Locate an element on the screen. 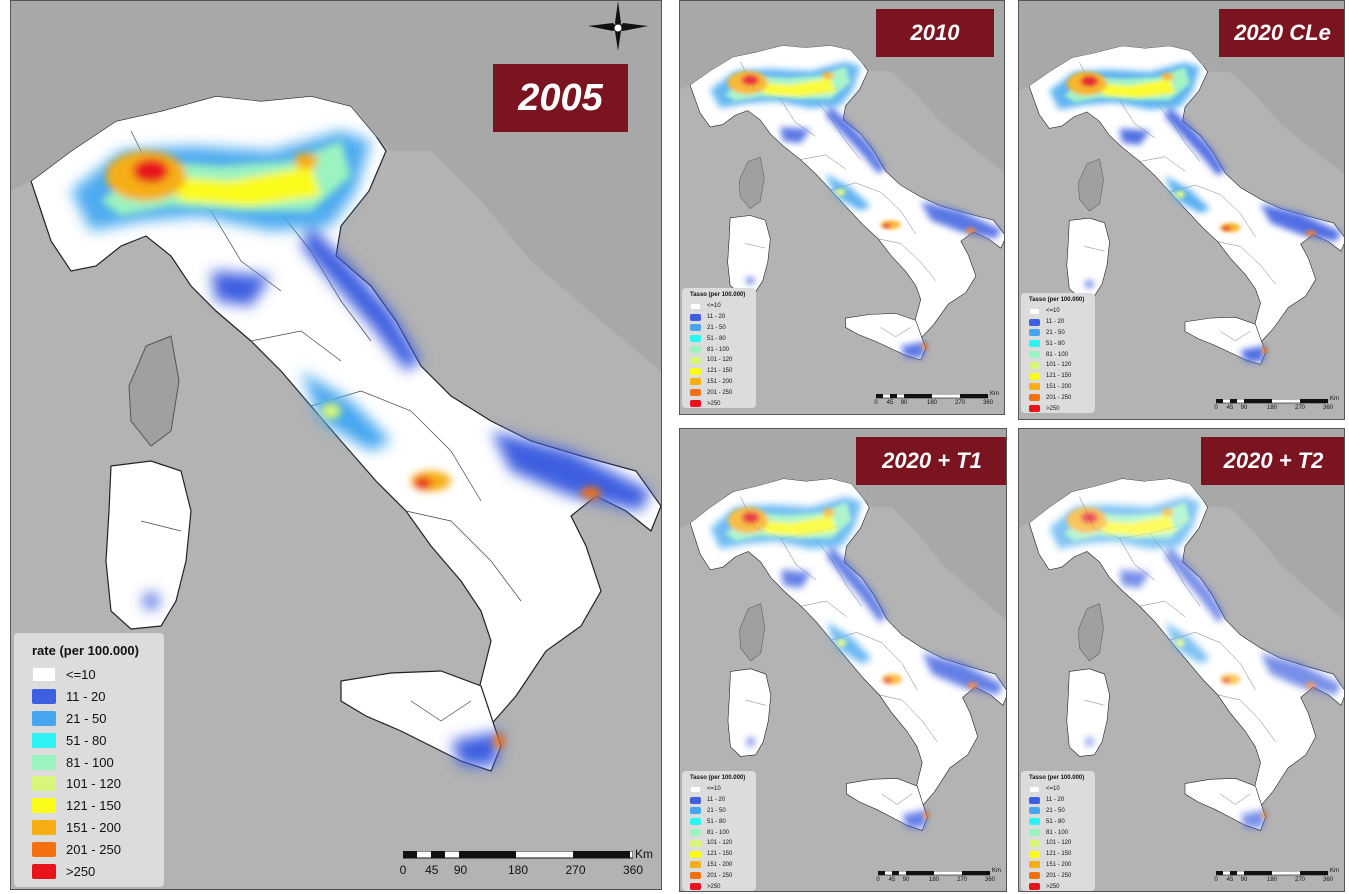  scale-tick: 180 is located at coordinates (1272, 408).